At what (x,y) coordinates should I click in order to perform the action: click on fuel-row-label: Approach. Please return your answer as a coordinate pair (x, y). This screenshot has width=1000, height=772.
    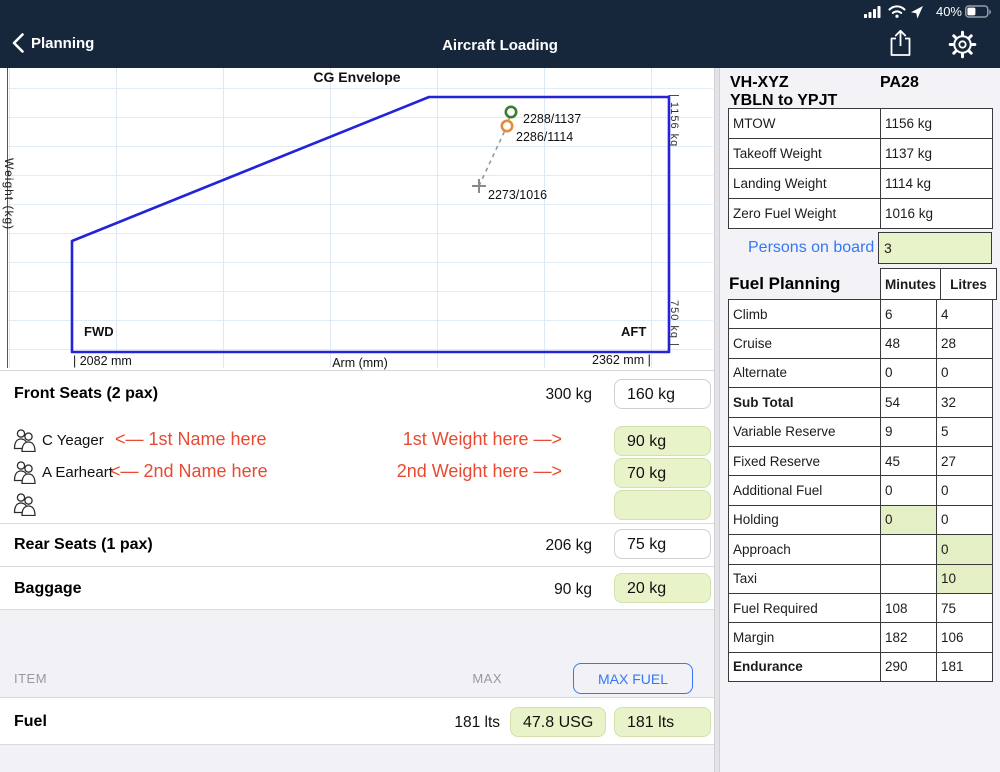
    Looking at the image, I should click on (804, 549).